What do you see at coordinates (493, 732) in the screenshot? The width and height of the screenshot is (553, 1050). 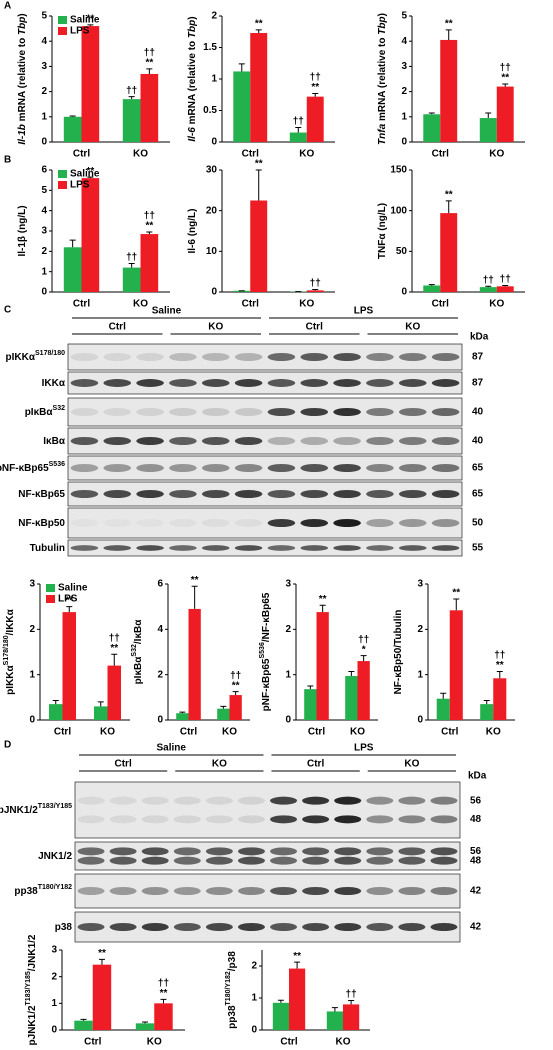 I see `x-tick-label: KO` at bounding box center [493, 732].